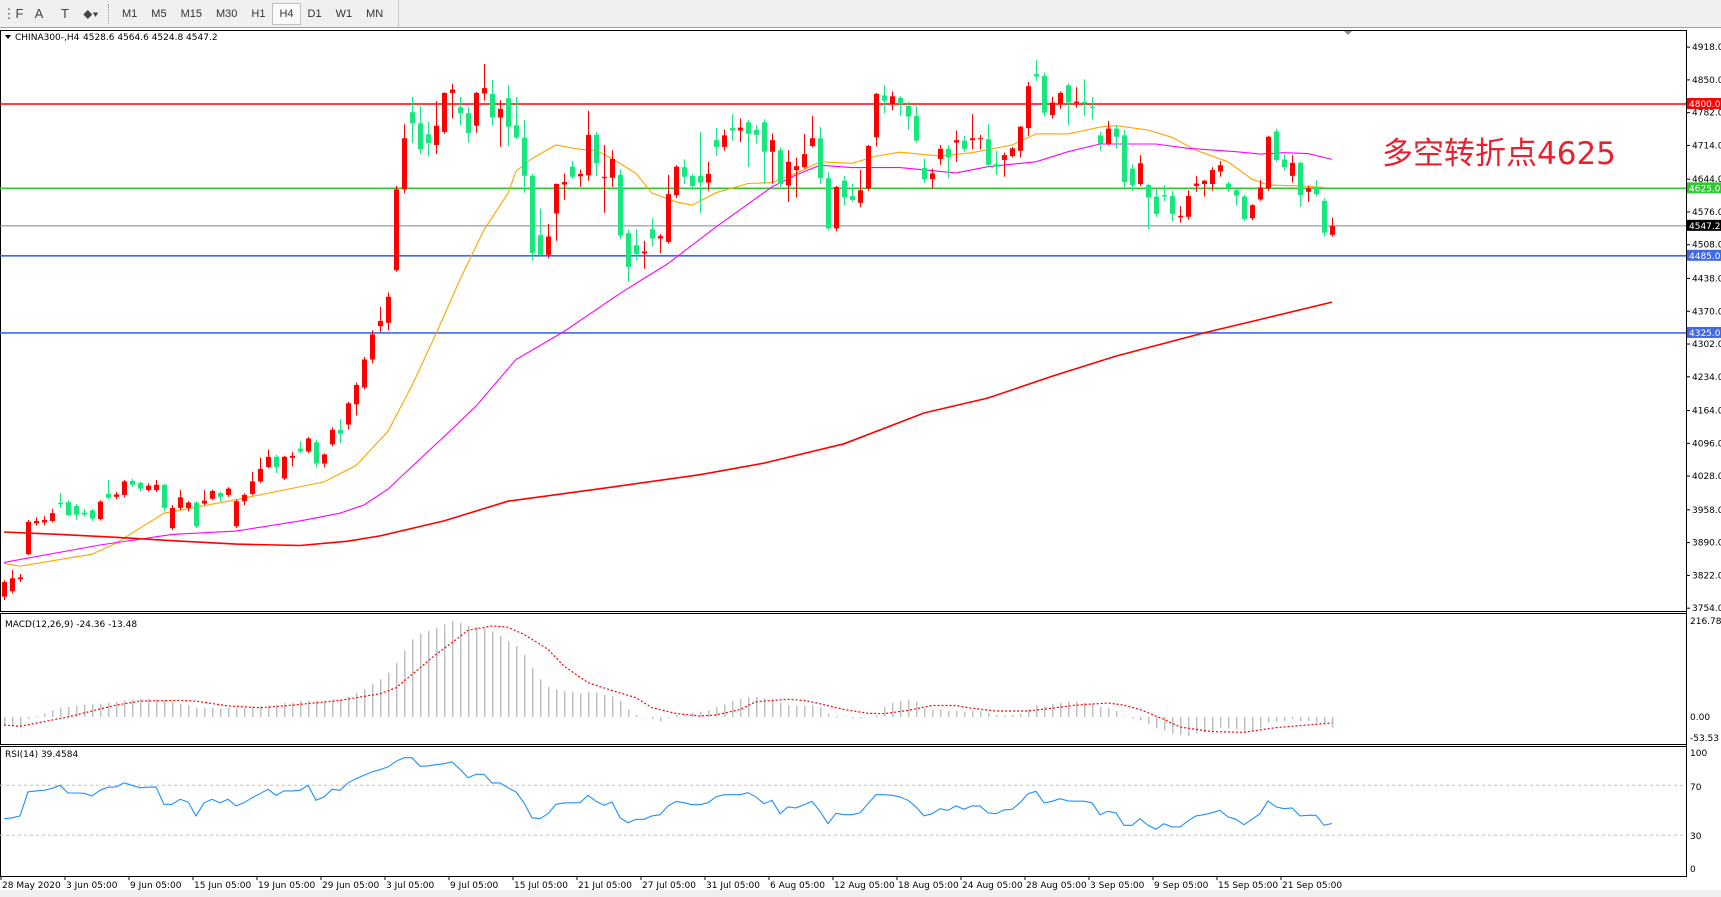 This screenshot has height=897, width=1721. Describe the element at coordinates (156, 886) in the screenshot. I see `time-label: 9 Jun 05:00` at that location.